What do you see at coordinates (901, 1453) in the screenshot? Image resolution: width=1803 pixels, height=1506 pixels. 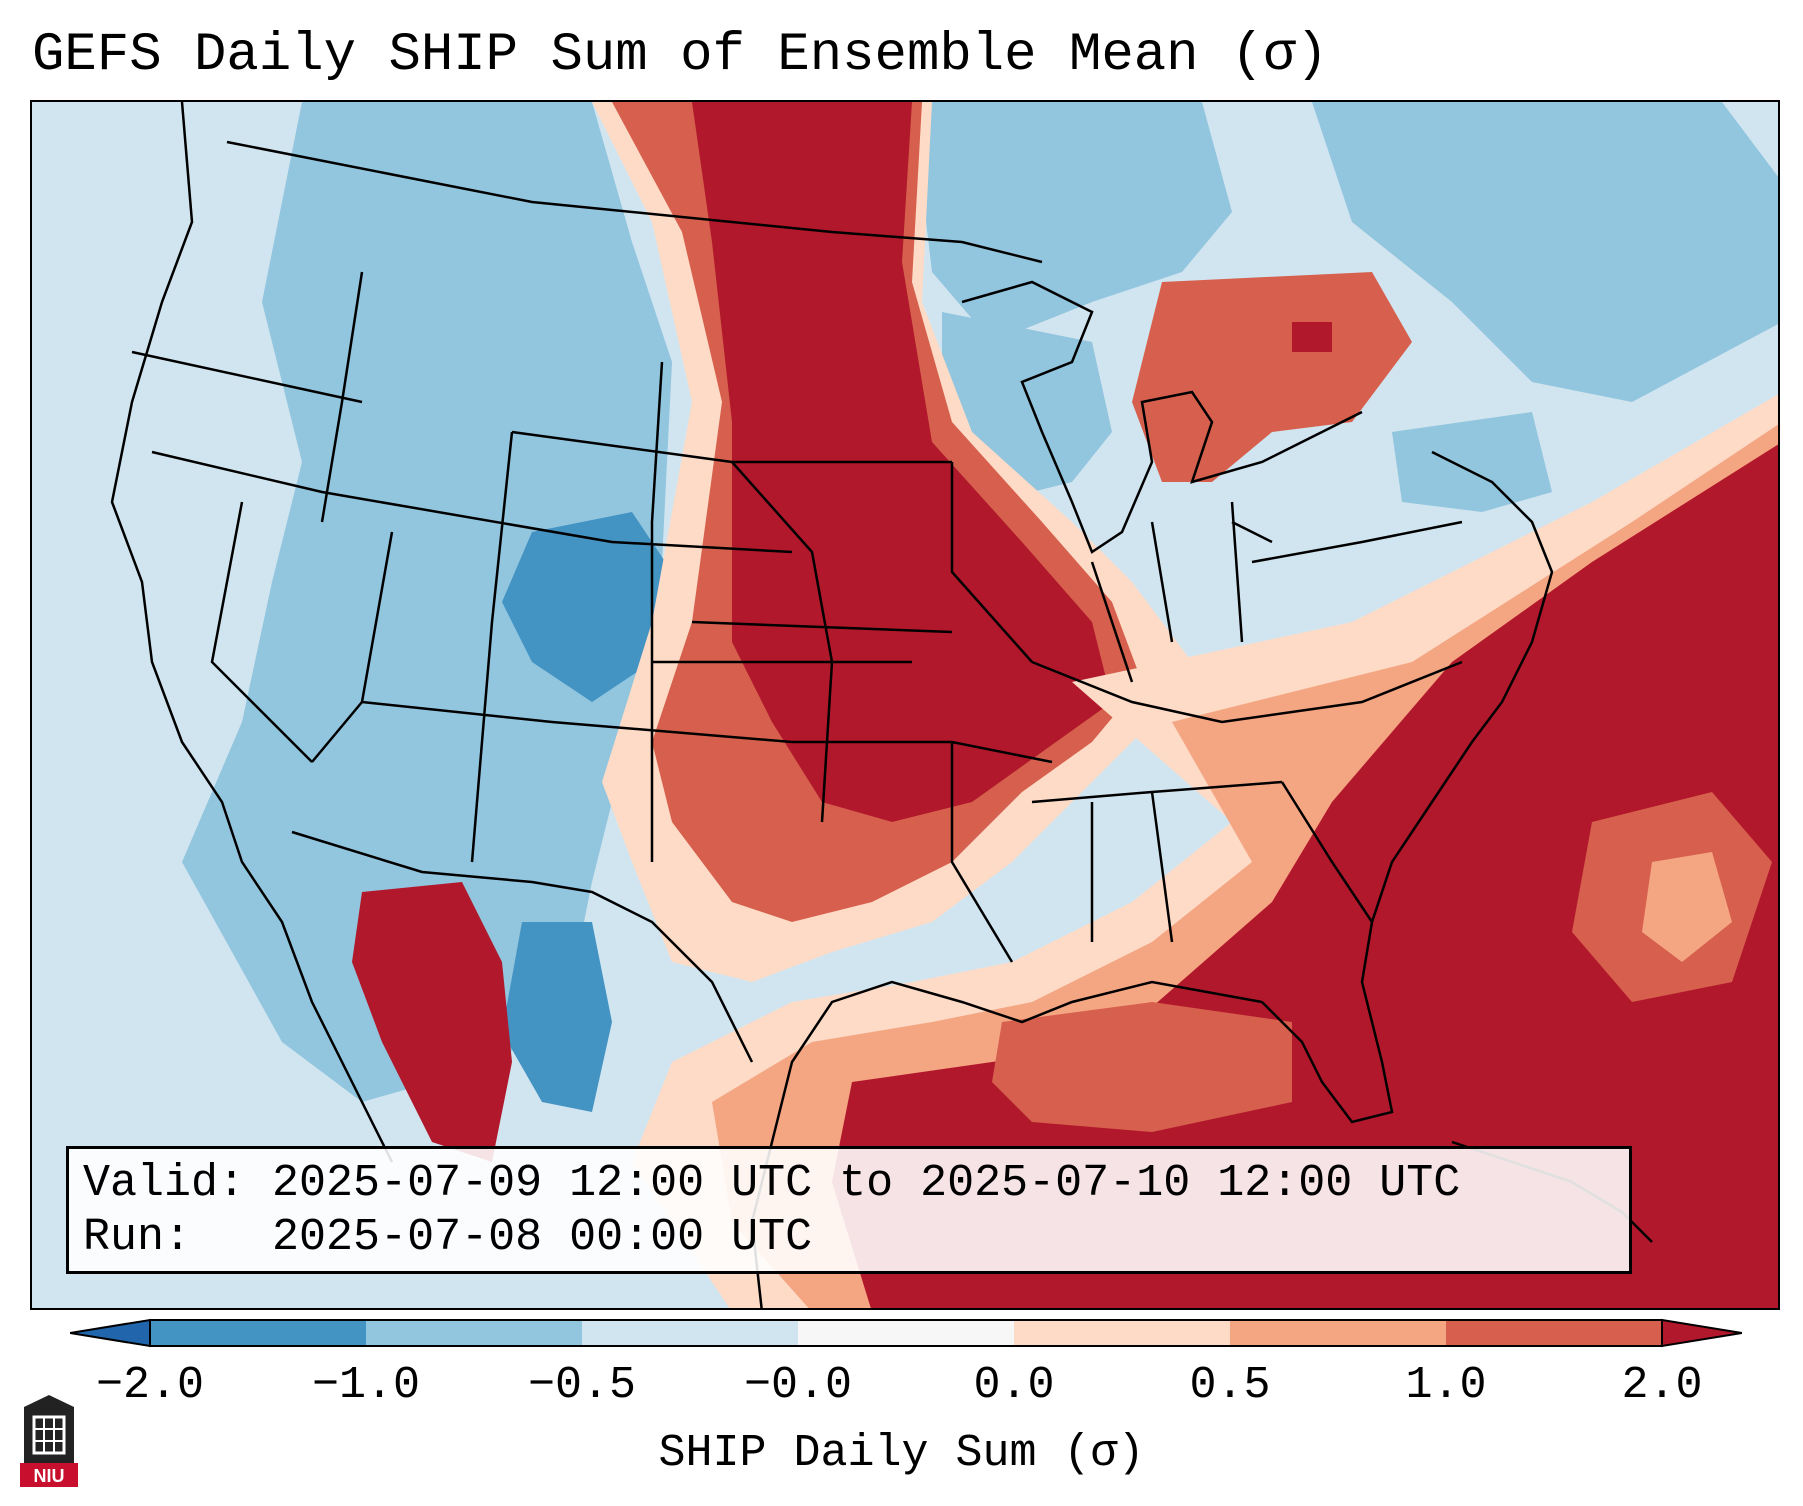 I see `colorbar-label: SHIP Daily Sum (σ)` at bounding box center [901, 1453].